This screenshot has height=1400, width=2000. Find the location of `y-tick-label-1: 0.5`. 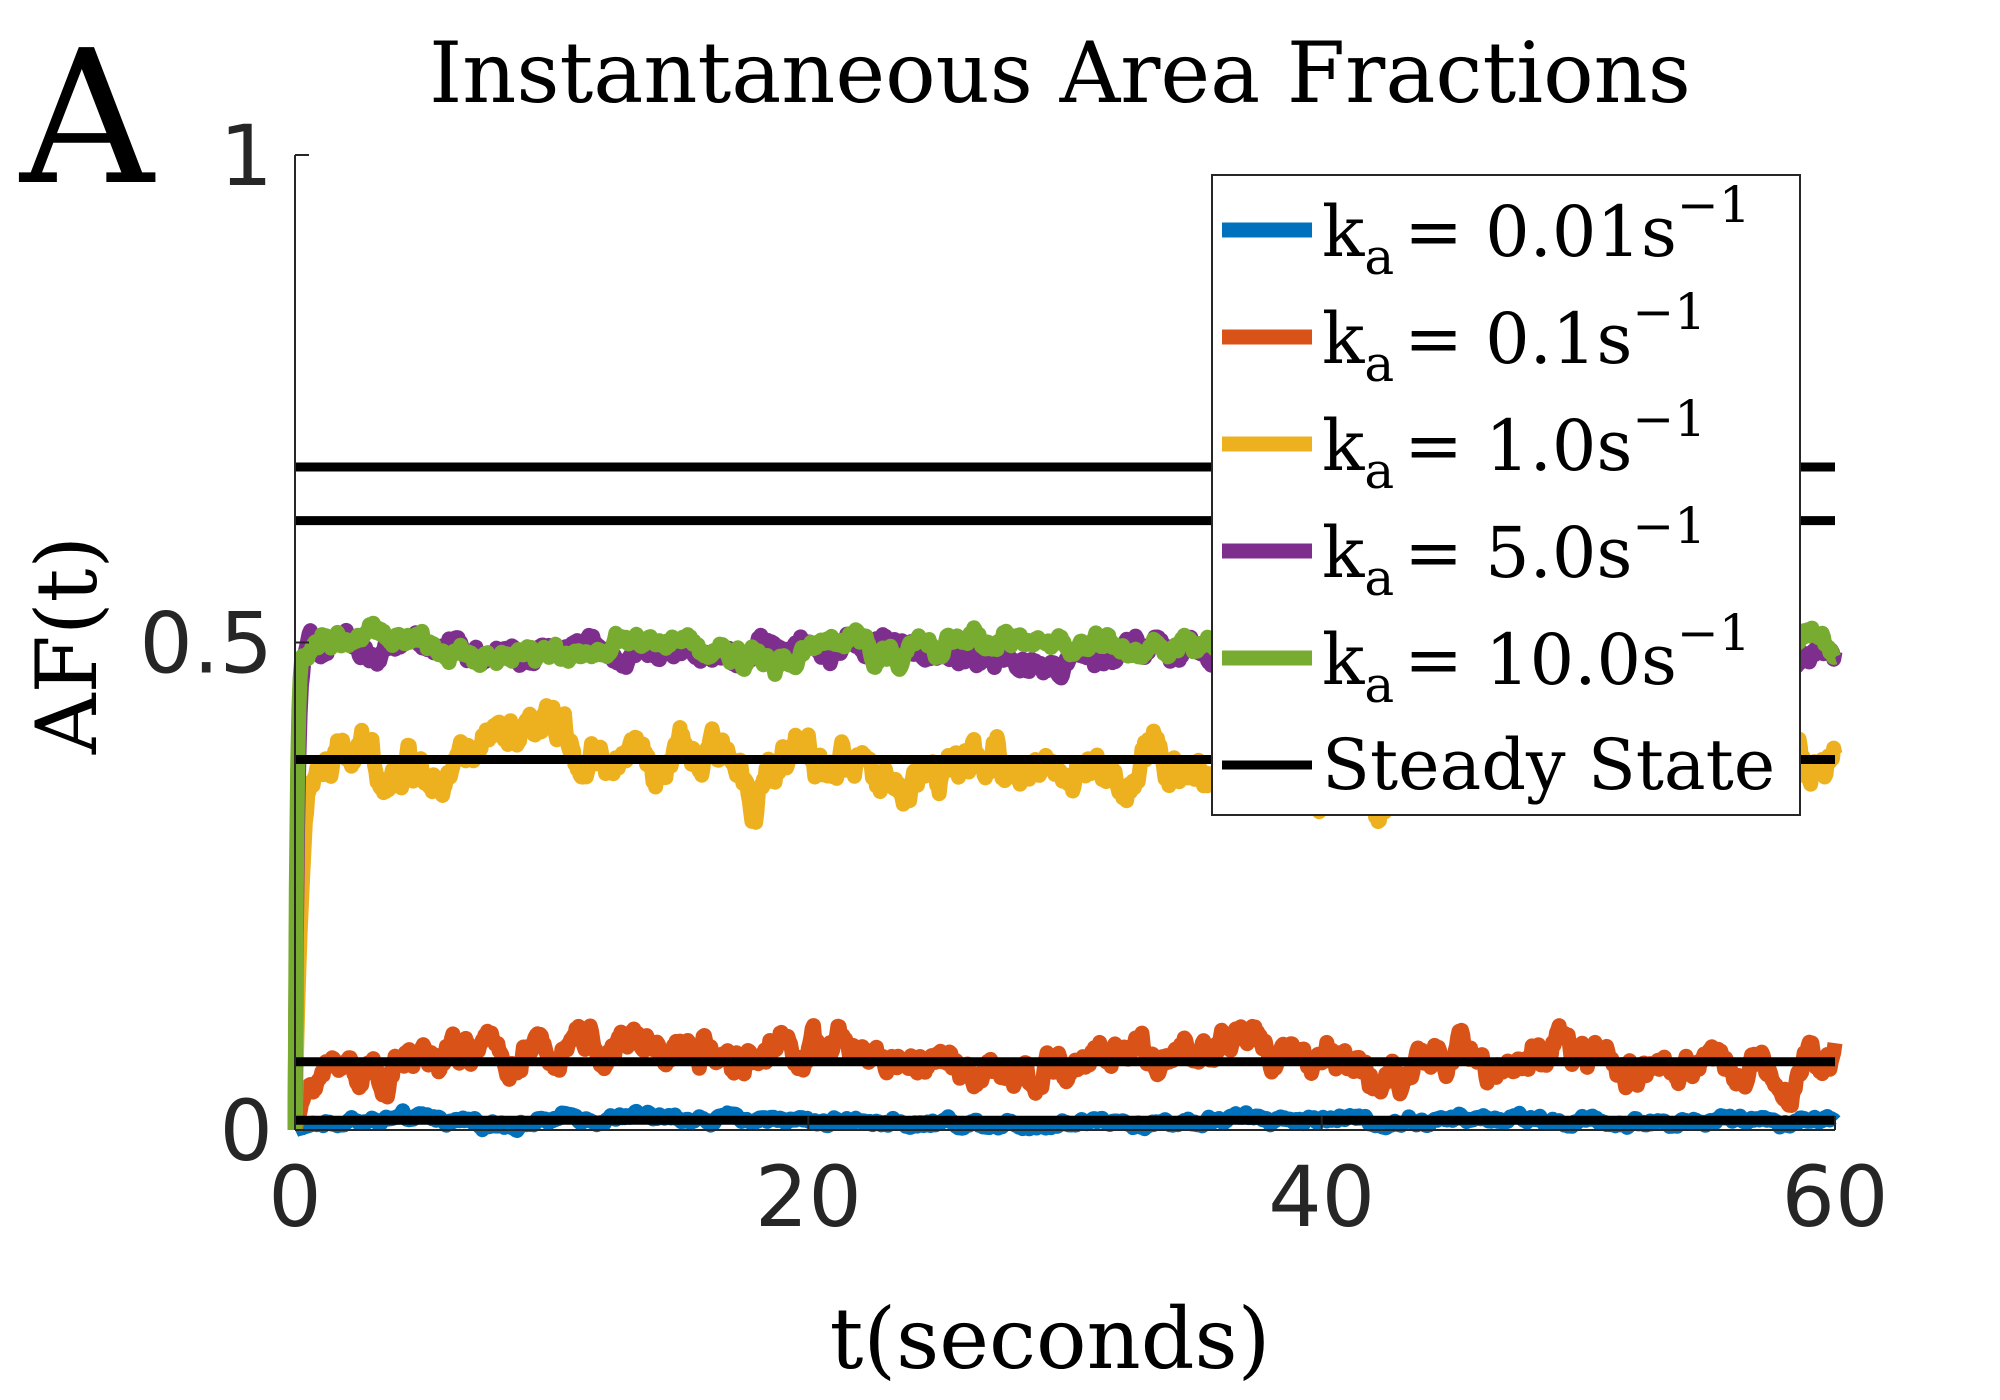

y-tick-label-1: 0.5 is located at coordinates (206, 644).